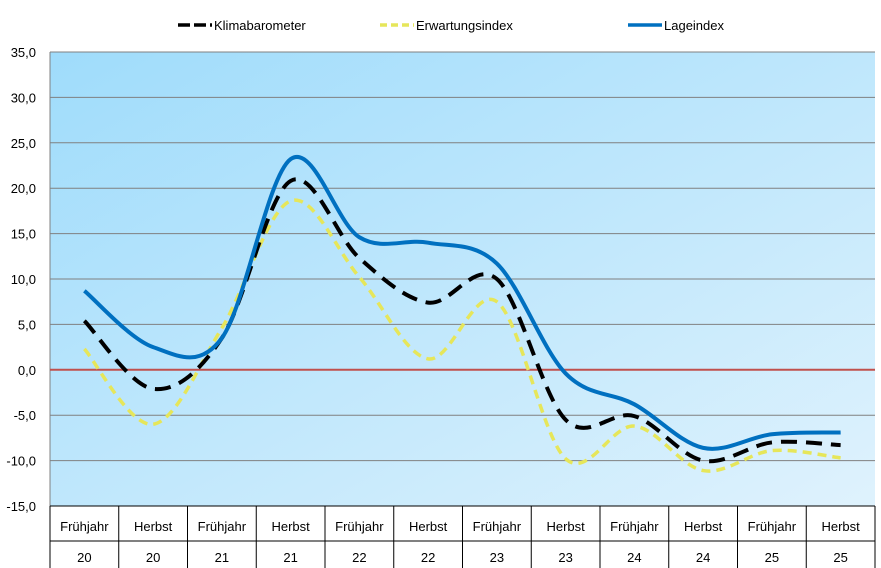 The image size is (881, 568). I want to click on y-tick-label: -5,0, so click(25, 415).